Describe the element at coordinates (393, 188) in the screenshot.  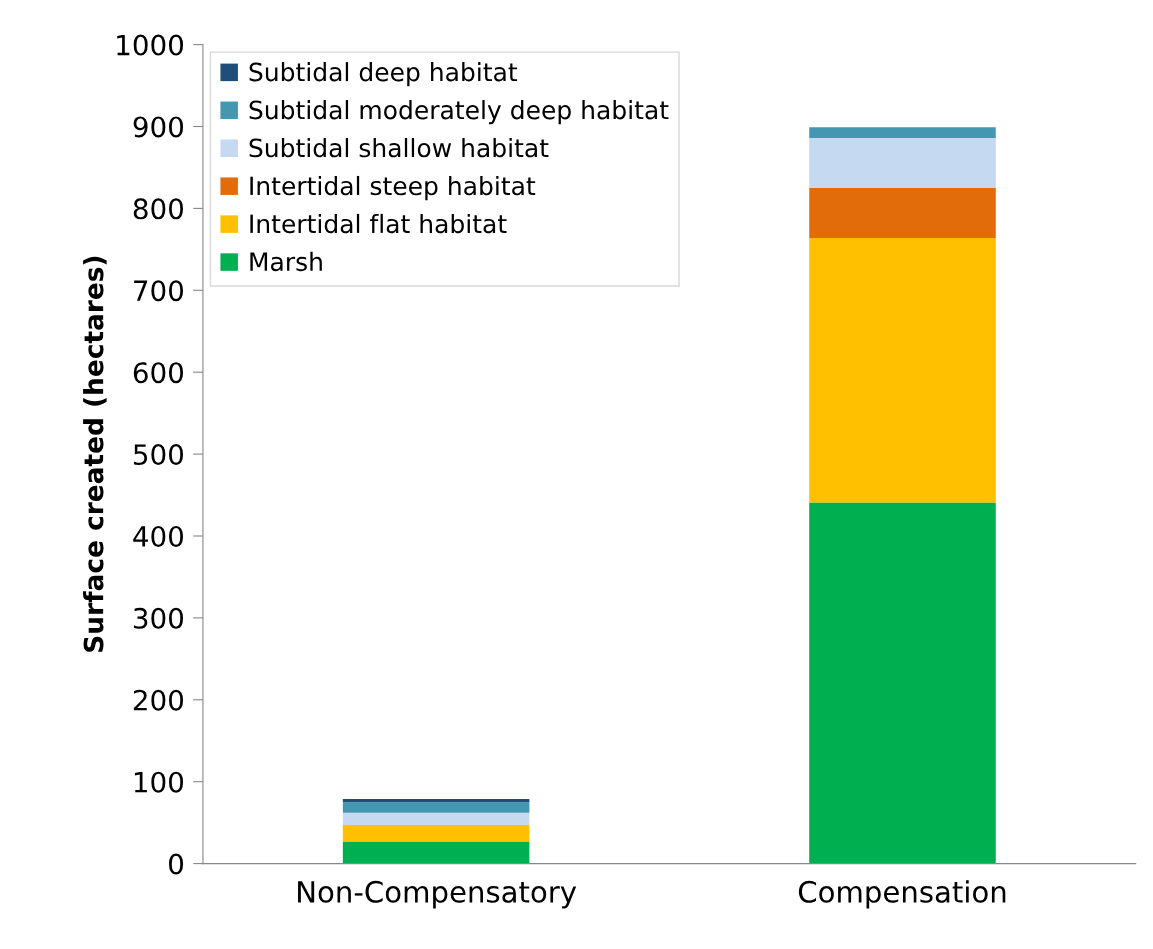
I see `legend-label: Intertidal steep habitat` at that location.